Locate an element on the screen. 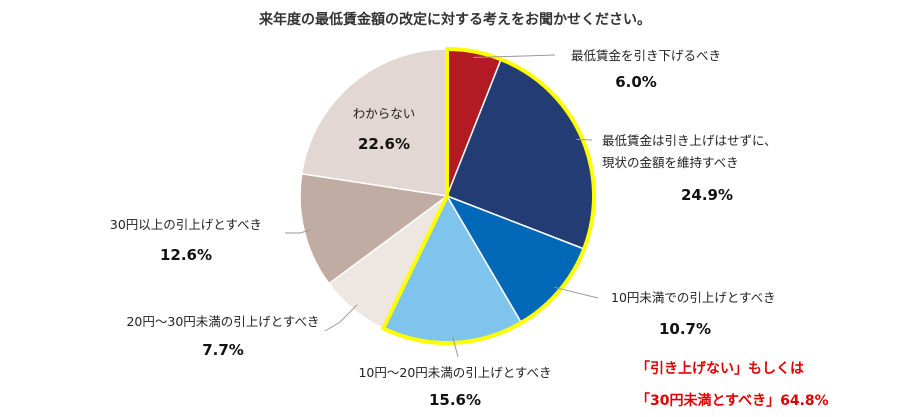  slice-value-label: 10.7% is located at coordinates (685, 329).